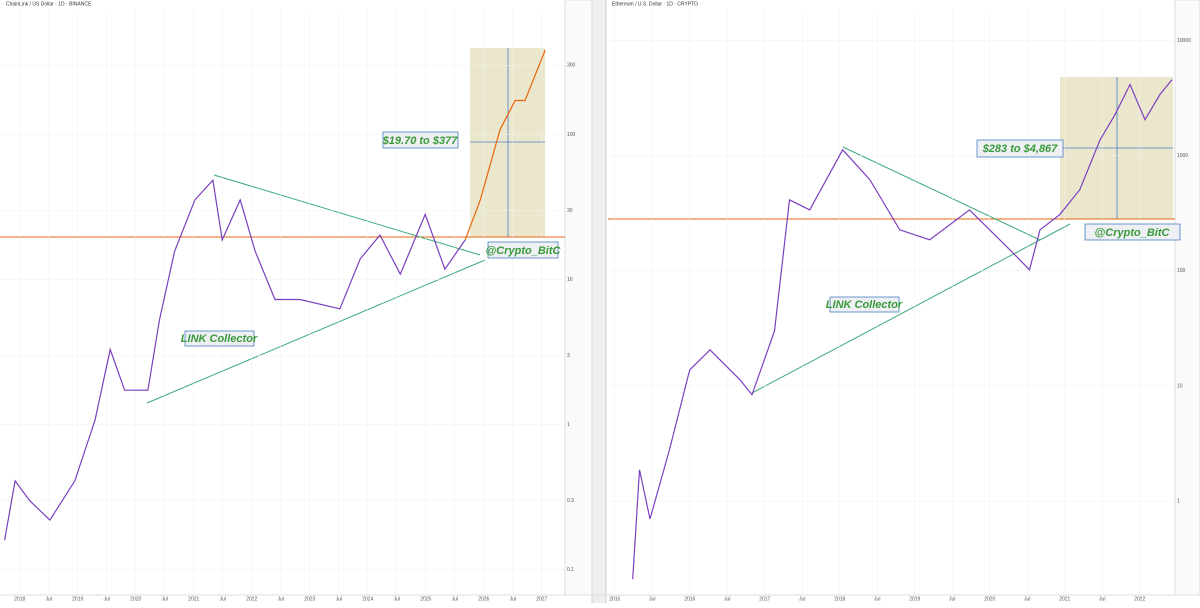 The height and width of the screenshot is (608, 1200). Describe the element at coordinates (655, 4) in the screenshot. I see `chart-title: Ethereum / U.S. Dollar · 1D · CRYPTO` at that location.